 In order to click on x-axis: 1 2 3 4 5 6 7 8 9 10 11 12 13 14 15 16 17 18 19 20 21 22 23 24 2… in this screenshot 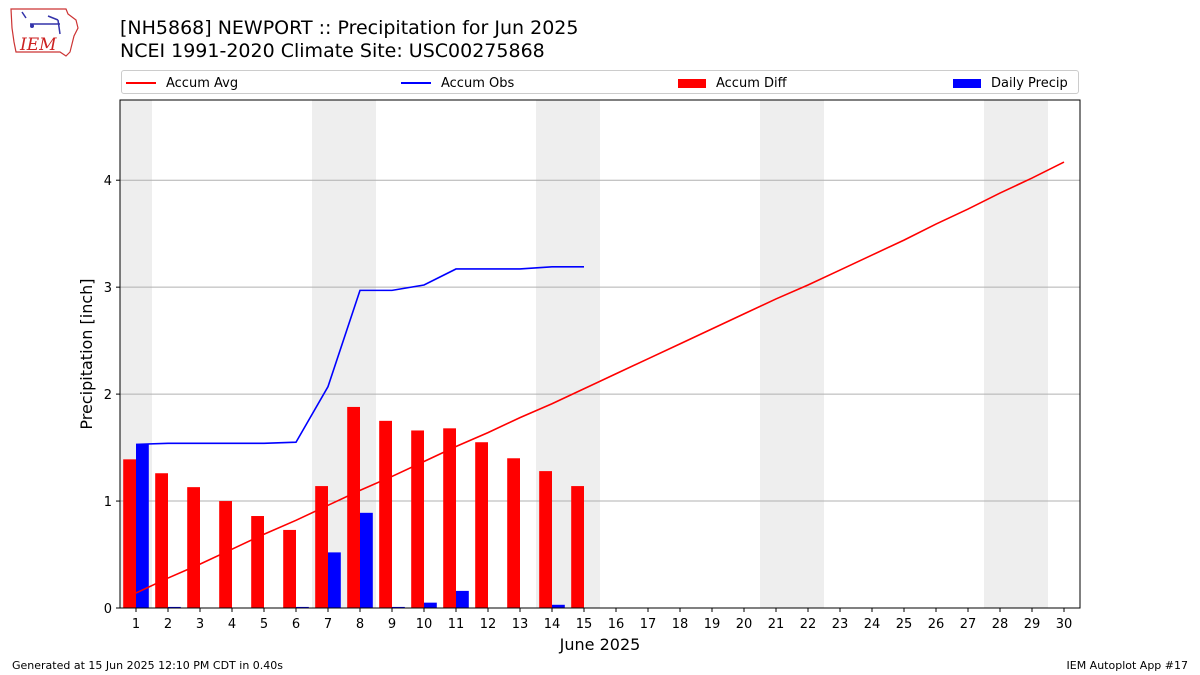, I will do `click(602, 620)`.